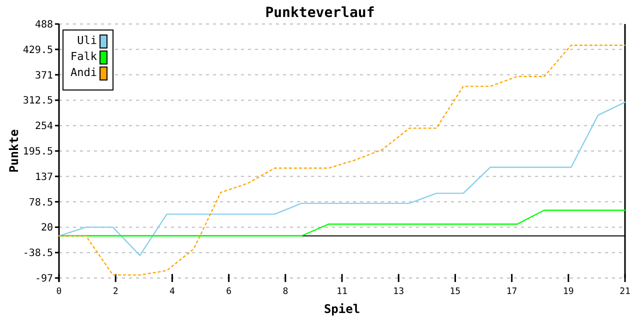 The height and width of the screenshot is (320, 640). I want to click on legend-label: Andi, so click(83, 72).